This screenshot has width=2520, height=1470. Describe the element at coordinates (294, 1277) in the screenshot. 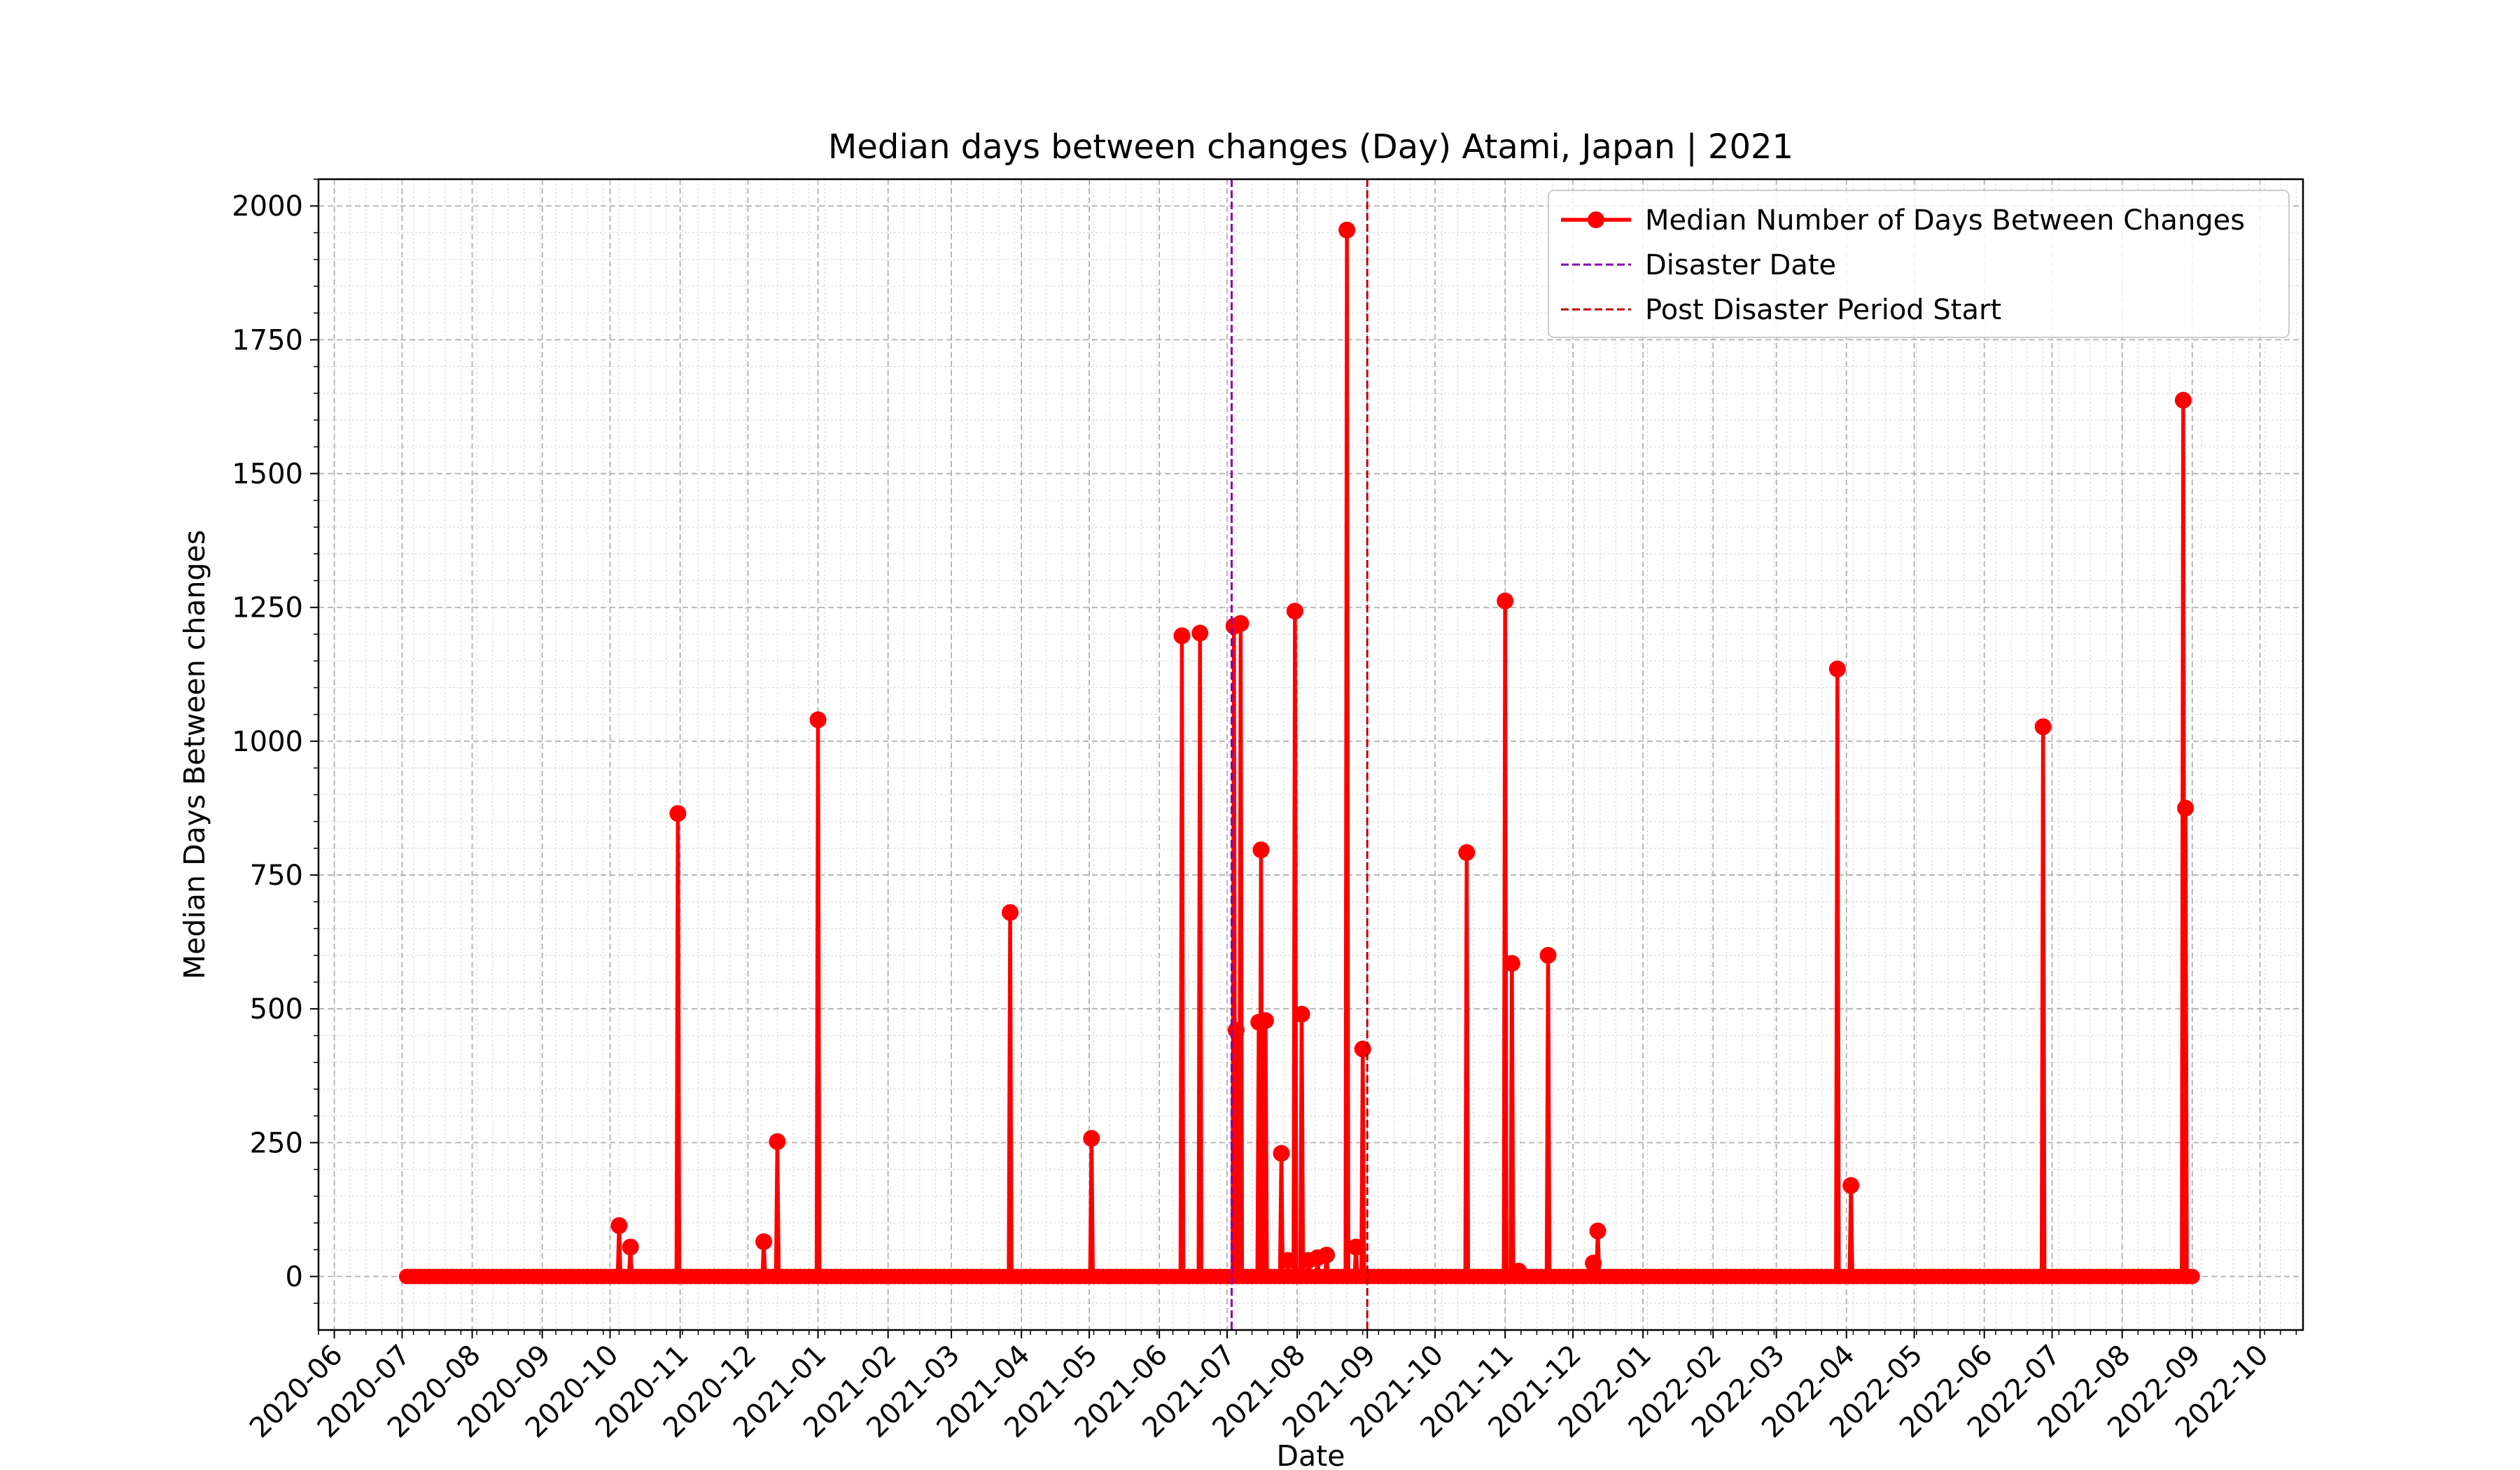

I see `y-tick-label: 0` at that location.